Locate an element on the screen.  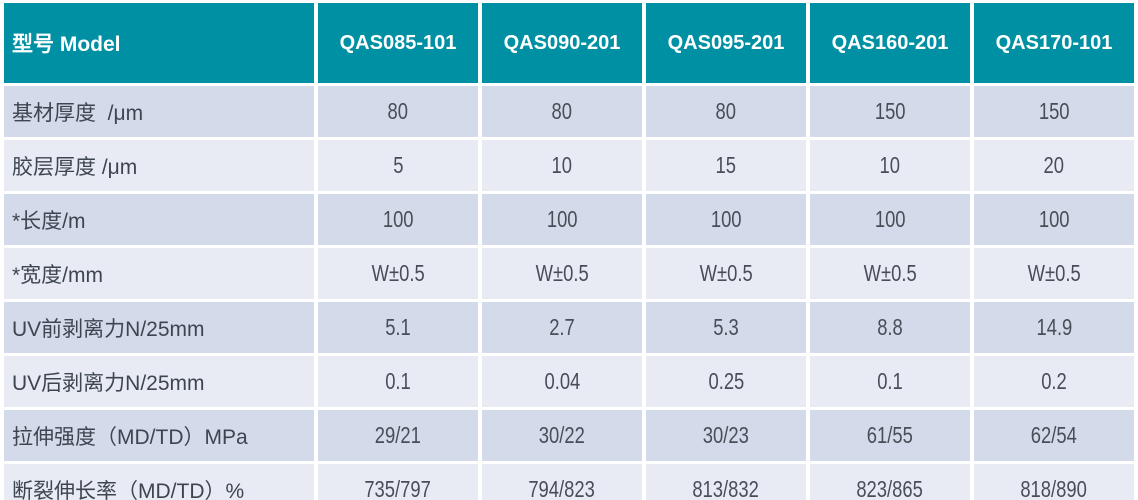
row-label-cell: *宽度/mm is located at coordinates (159, 273).